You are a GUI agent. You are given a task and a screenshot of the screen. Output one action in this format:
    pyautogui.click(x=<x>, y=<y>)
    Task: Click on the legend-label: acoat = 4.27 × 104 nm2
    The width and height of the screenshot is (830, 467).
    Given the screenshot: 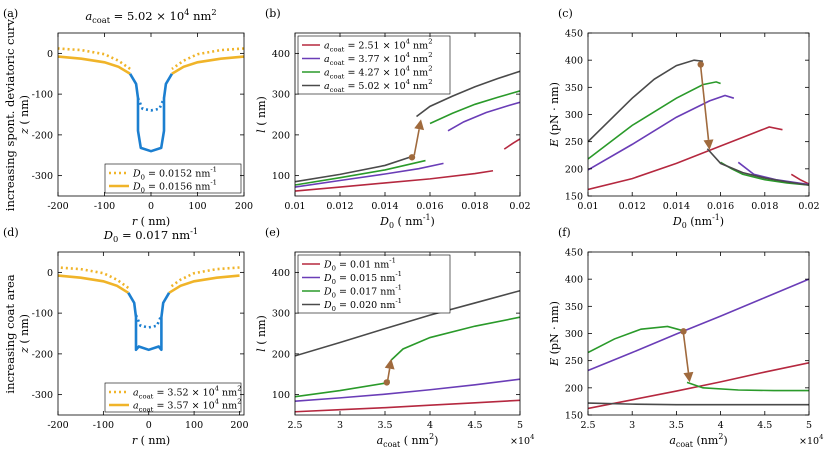 What is the action you would take?
    pyautogui.click(x=378, y=73)
    